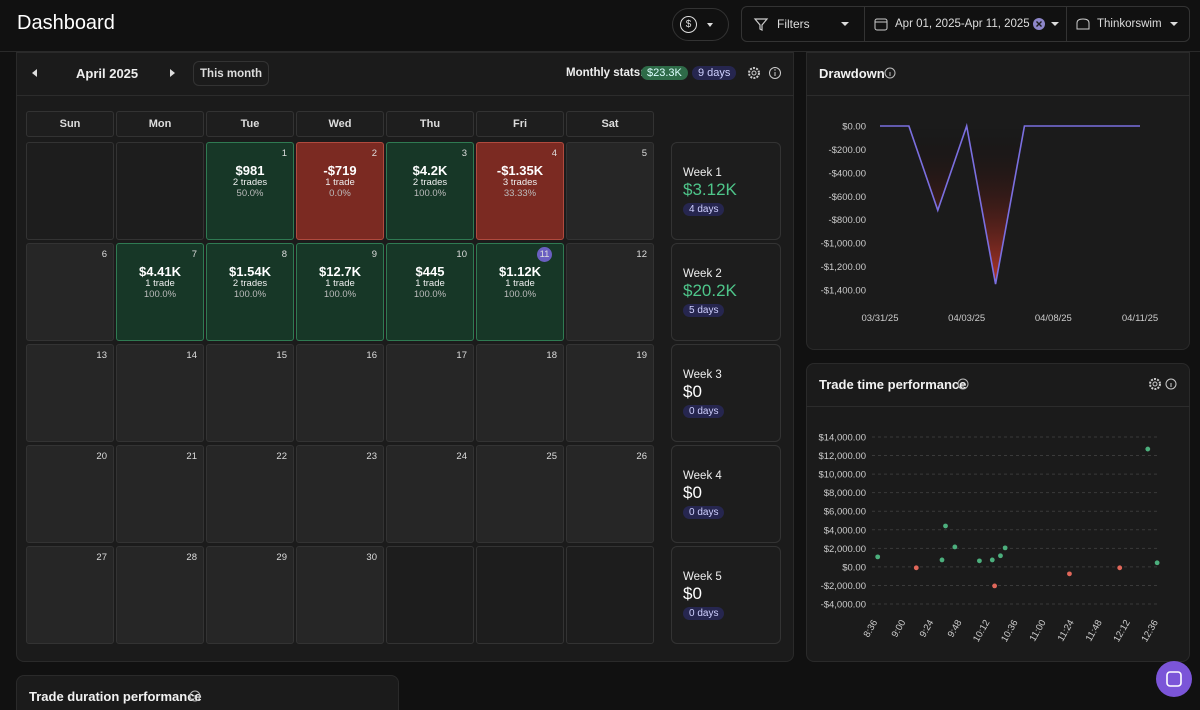 This screenshot has width=1200, height=710. Describe the element at coordinates (250, 170) in the screenshot. I see `day-pnl: $981` at that location.